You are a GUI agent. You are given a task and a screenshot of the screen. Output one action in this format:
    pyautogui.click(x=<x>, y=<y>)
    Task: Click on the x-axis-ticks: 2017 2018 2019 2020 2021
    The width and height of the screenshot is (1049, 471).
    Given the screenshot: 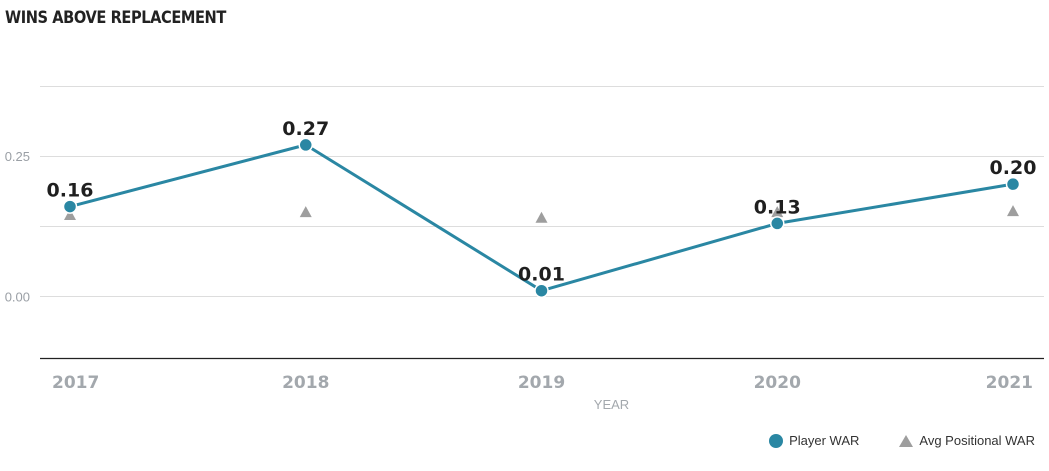 What is the action you would take?
    pyautogui.click(x=542, y=383)
    